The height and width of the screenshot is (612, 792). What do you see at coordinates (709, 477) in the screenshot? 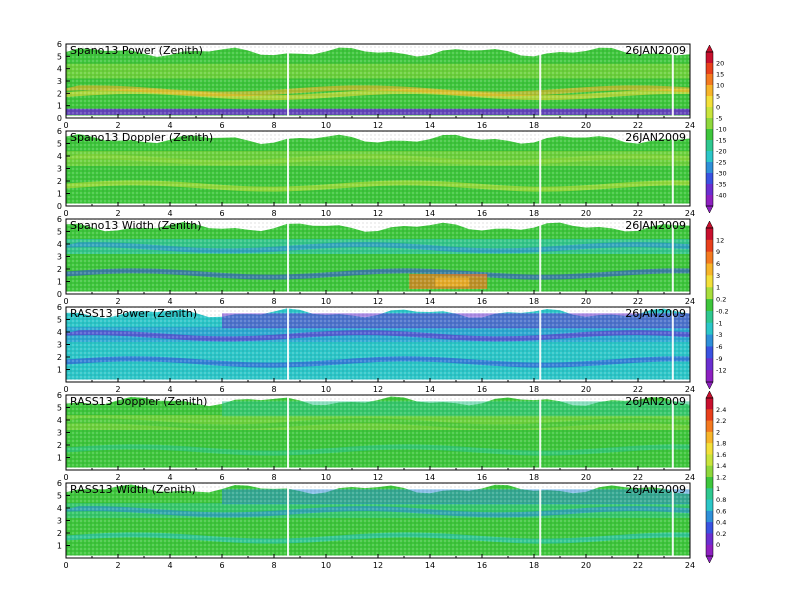
I see `colorbar-frame` at bounding box center [709, 477].